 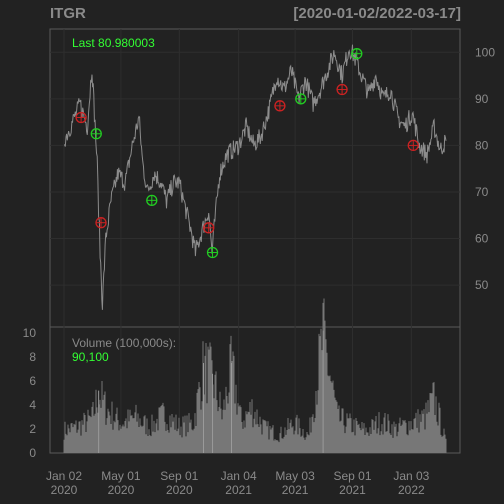 What do you see at coordinates (30, 333) in the screenshot?
I see `volume-tick-label: 10` at bounding box center [30, 333].